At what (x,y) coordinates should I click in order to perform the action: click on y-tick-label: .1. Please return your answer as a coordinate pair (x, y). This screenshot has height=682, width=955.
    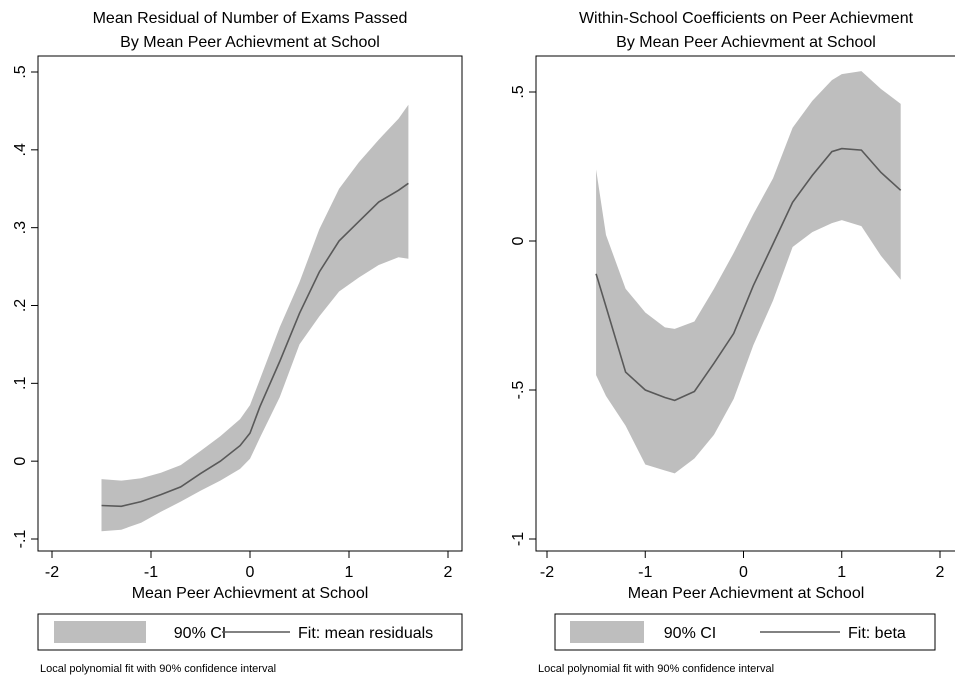
    Looking at the image, I should click on (20, 383).